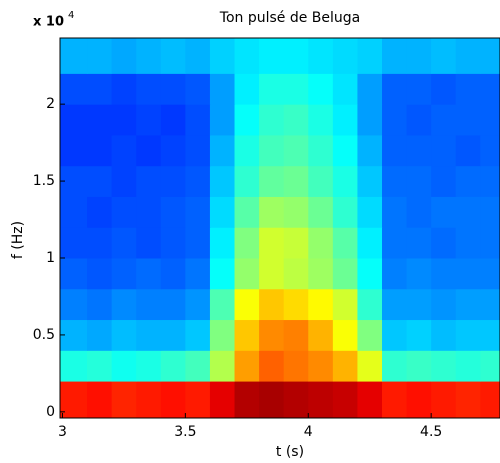 This screenshot has width=500, height=463. Describe the element at coordinates (44, 335) in the screenshot. I see `y-tick-label: 0.5` at that location.